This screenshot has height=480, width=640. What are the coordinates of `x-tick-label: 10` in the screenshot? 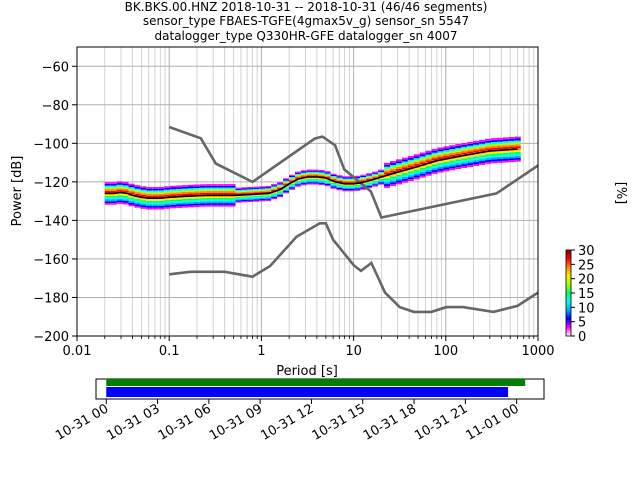 It's located at (353, 351).